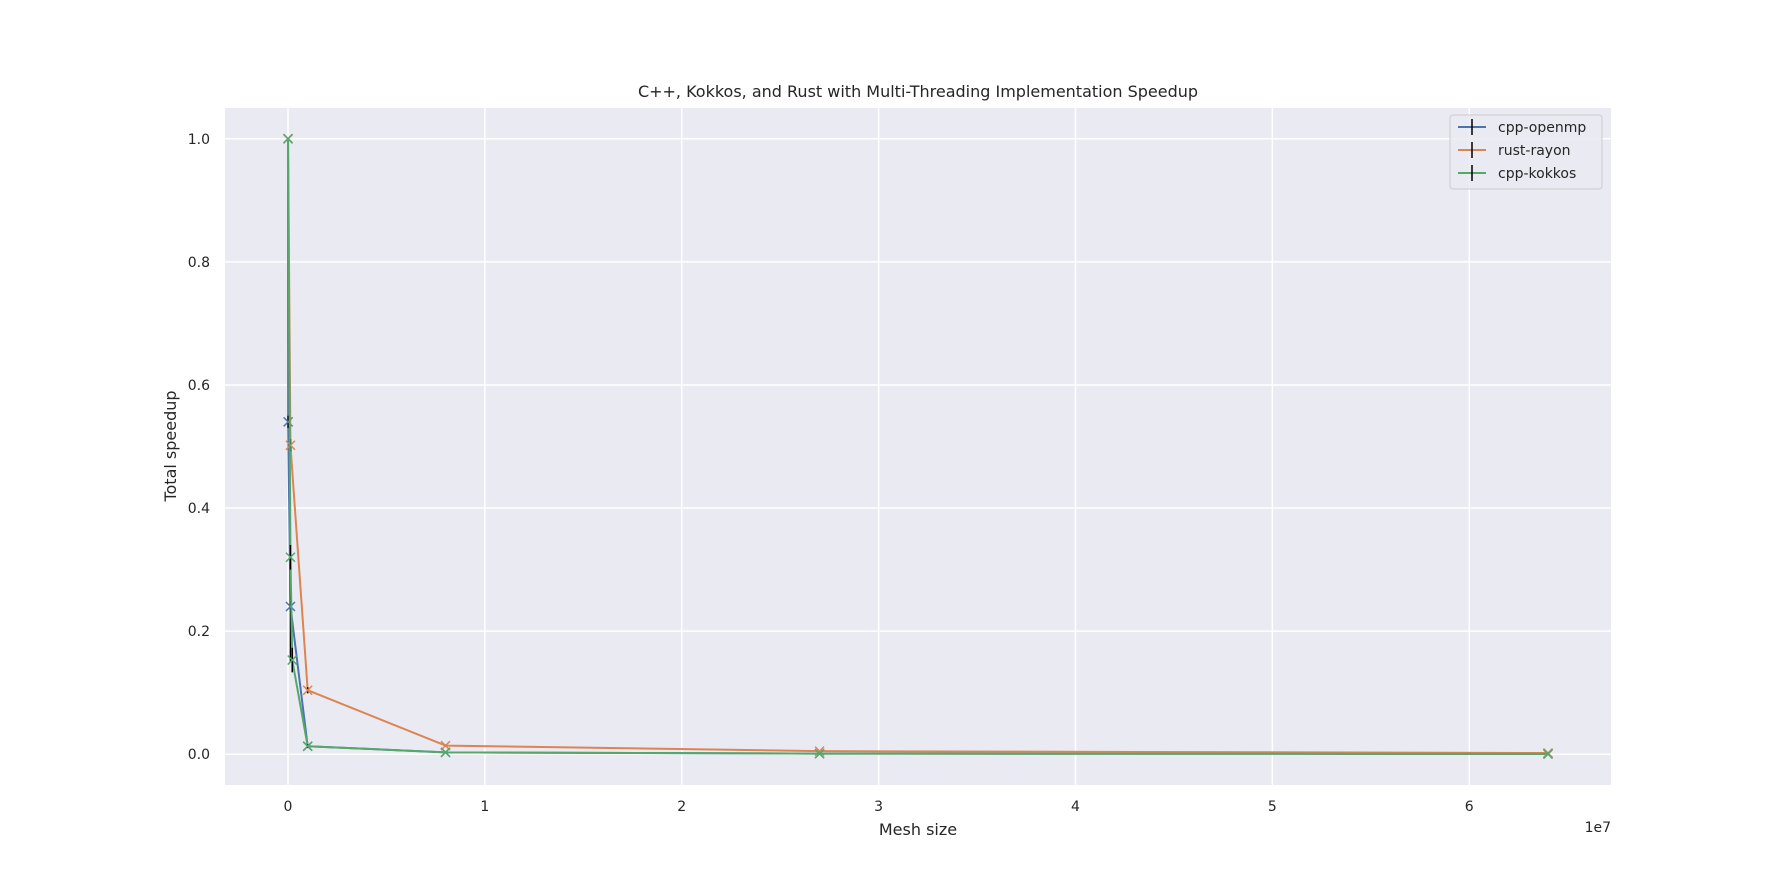  I want to click on x-axis-ticks: 0 1 2 3 4 5 6, so click(879, 807).